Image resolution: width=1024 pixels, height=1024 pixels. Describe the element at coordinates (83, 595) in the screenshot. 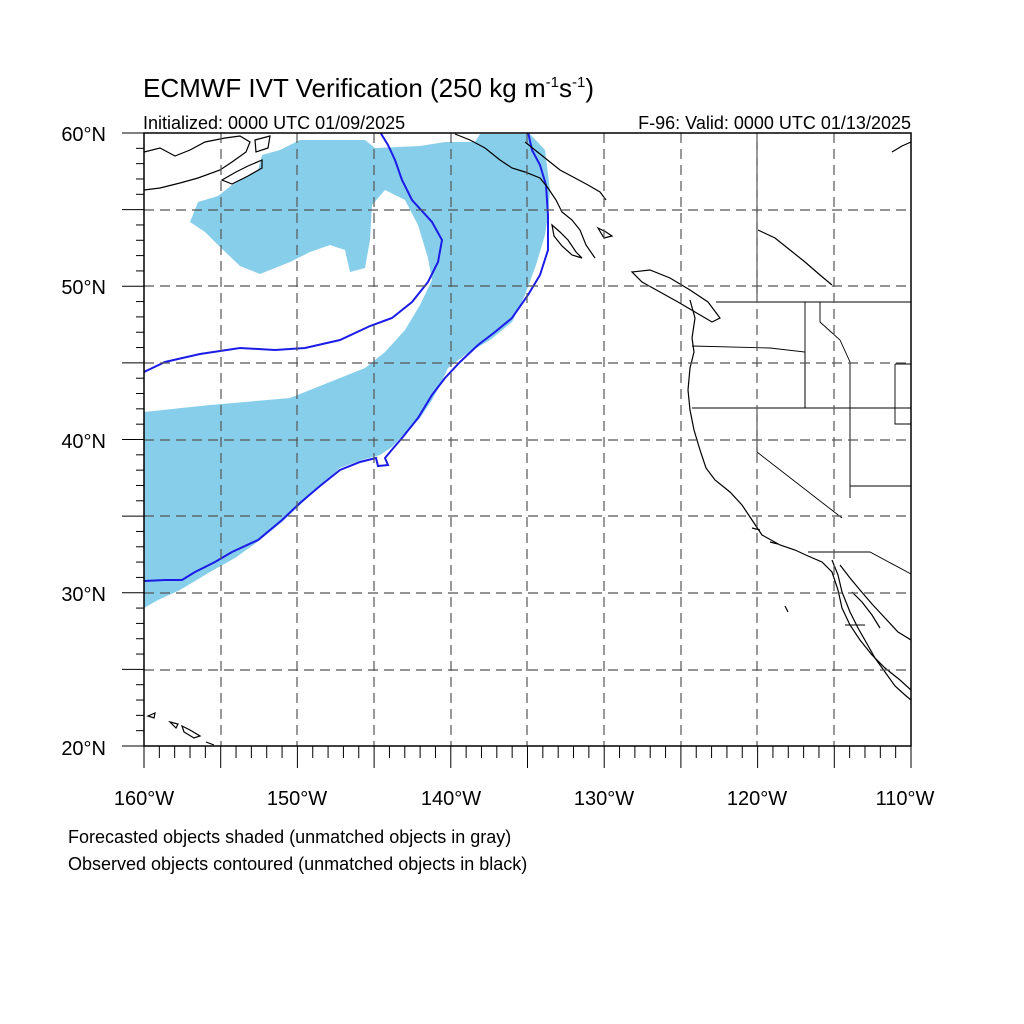

I see `lat-label-30n: 30°N` at that location.